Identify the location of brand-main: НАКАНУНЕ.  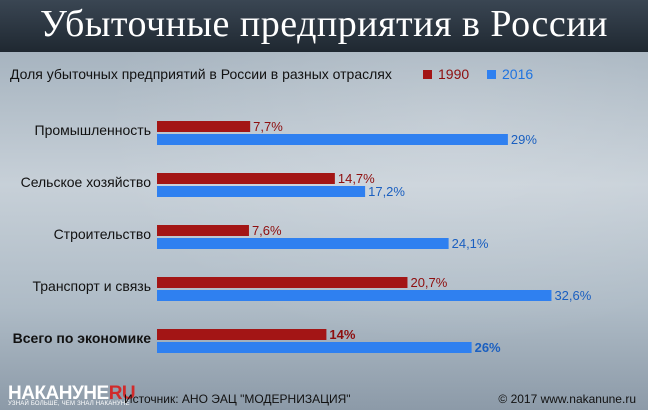
(58, 393).